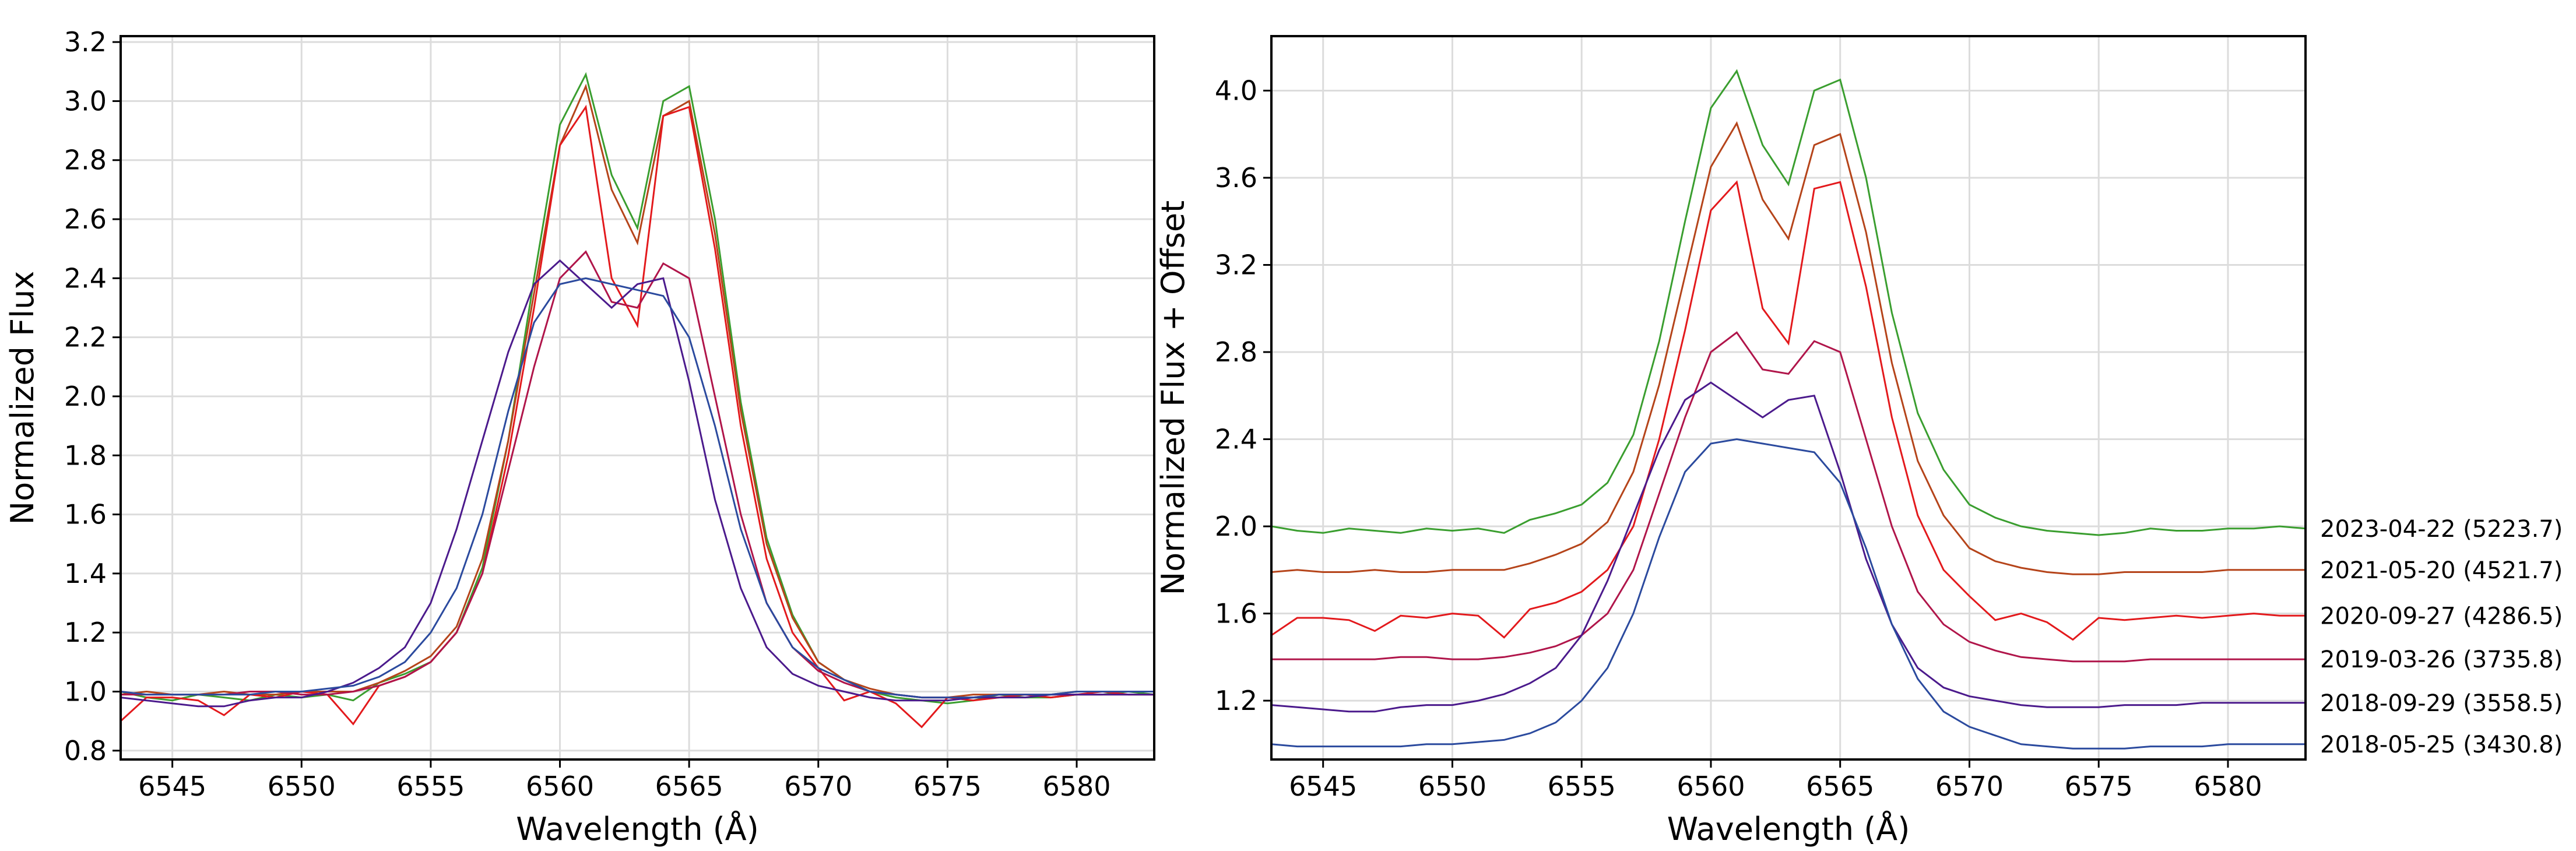  Describe the element at coordinates (85, 691) in the screenshot. I see `y-tick-label: 1.0` at that location.